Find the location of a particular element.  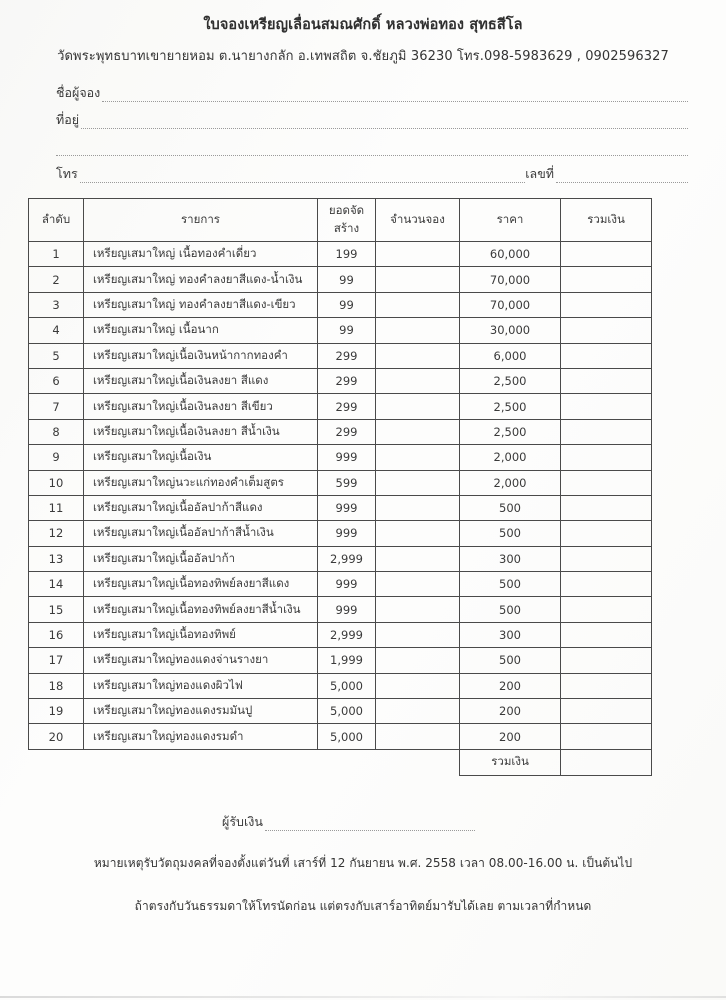

cell-no: 19 is located at coordinates (56, 711).